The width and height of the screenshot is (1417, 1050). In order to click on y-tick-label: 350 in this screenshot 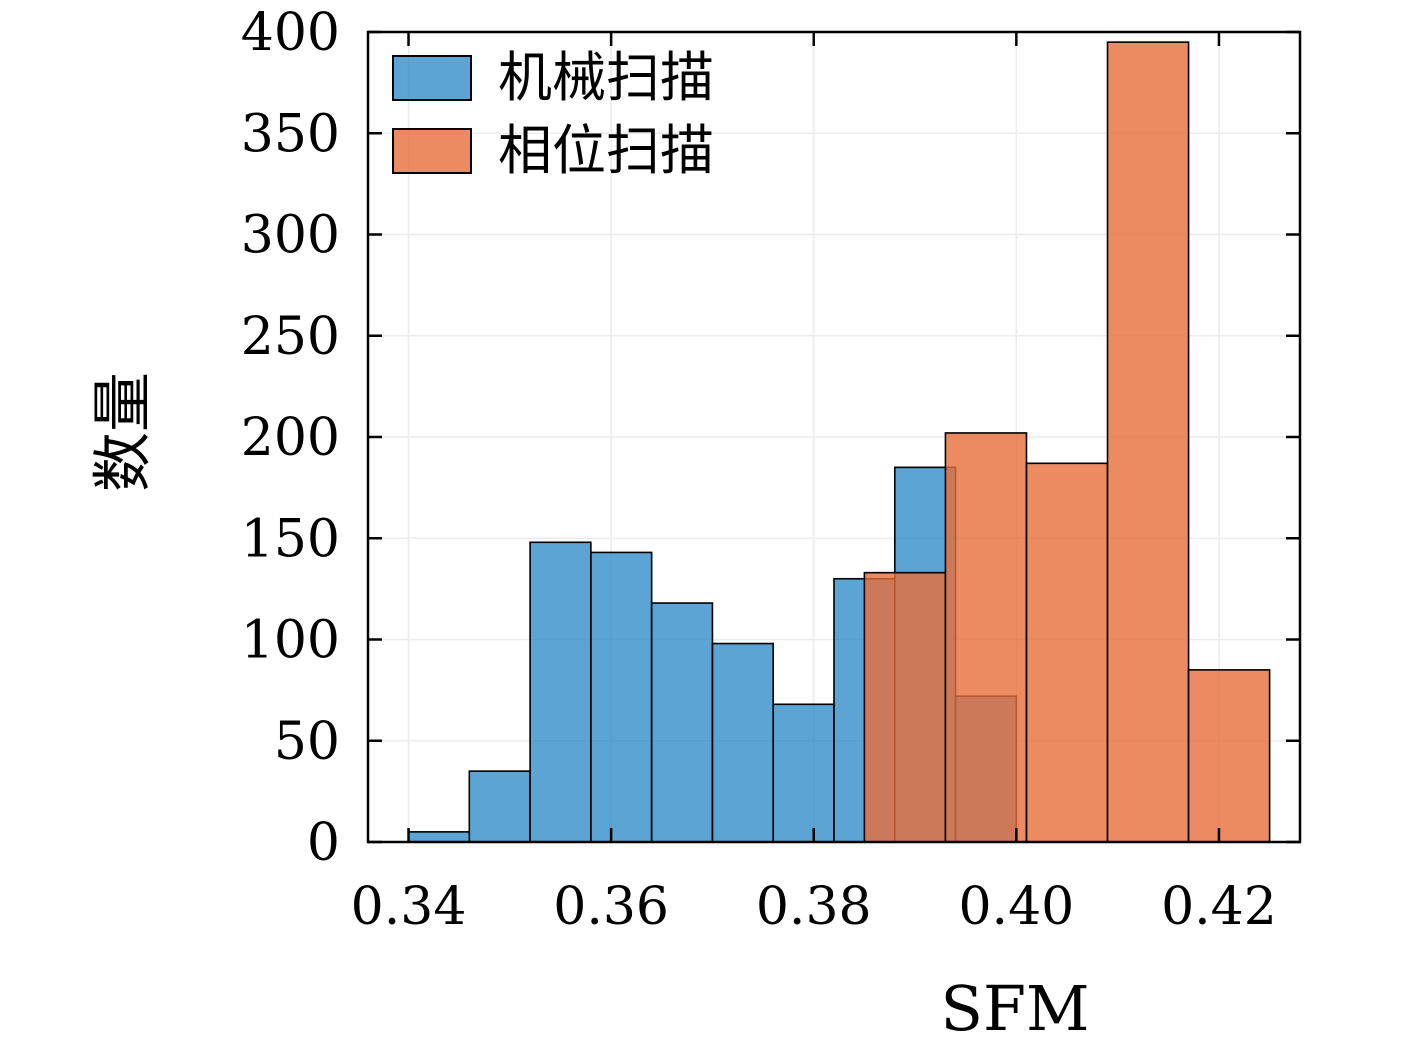, I will do `click(290, 134)`.